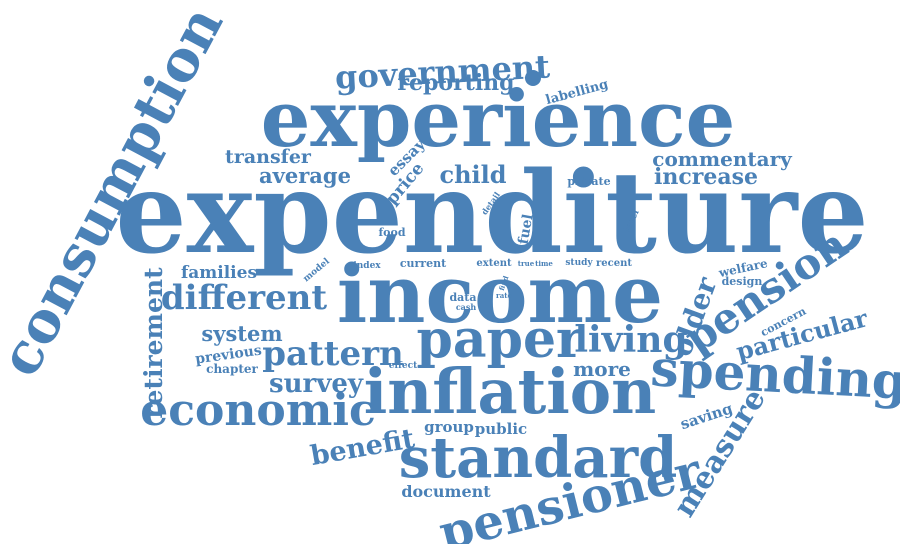 The image size is (900, 544). What do you see at coordinates (332, 354) in the screenshot?
I see `word-pattern: pattern` at bounding box center [332, 354].